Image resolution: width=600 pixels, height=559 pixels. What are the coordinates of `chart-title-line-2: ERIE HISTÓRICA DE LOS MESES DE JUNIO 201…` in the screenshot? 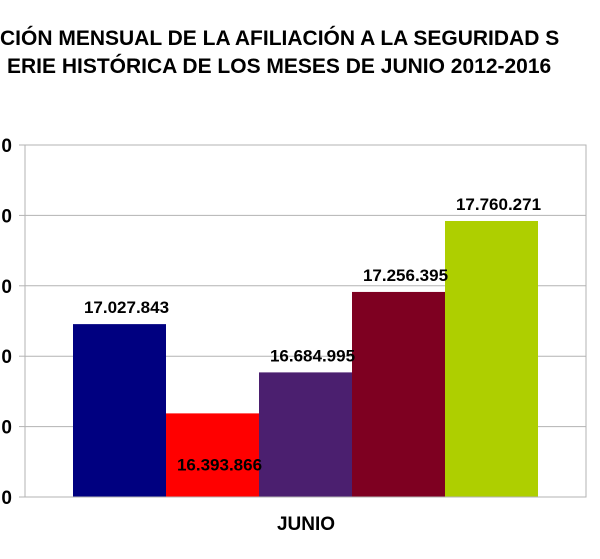 It's located at (279, 66).